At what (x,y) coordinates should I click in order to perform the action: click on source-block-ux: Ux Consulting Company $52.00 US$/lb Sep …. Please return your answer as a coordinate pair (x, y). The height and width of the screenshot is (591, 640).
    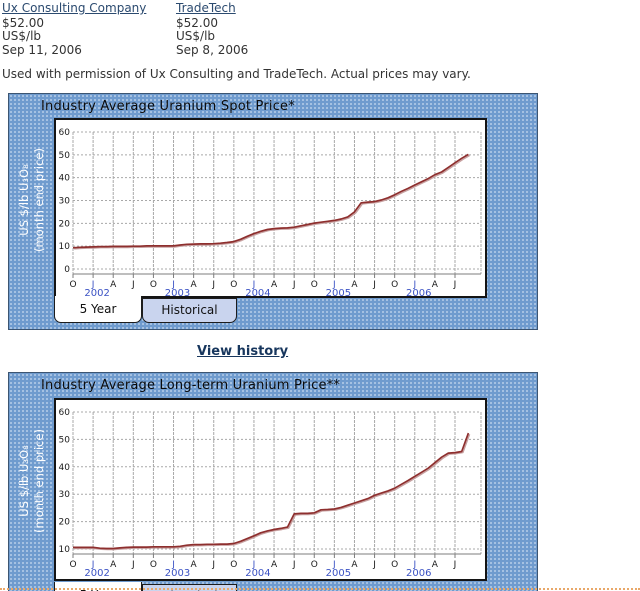
    Looking at the image, I should click on (74, 29).